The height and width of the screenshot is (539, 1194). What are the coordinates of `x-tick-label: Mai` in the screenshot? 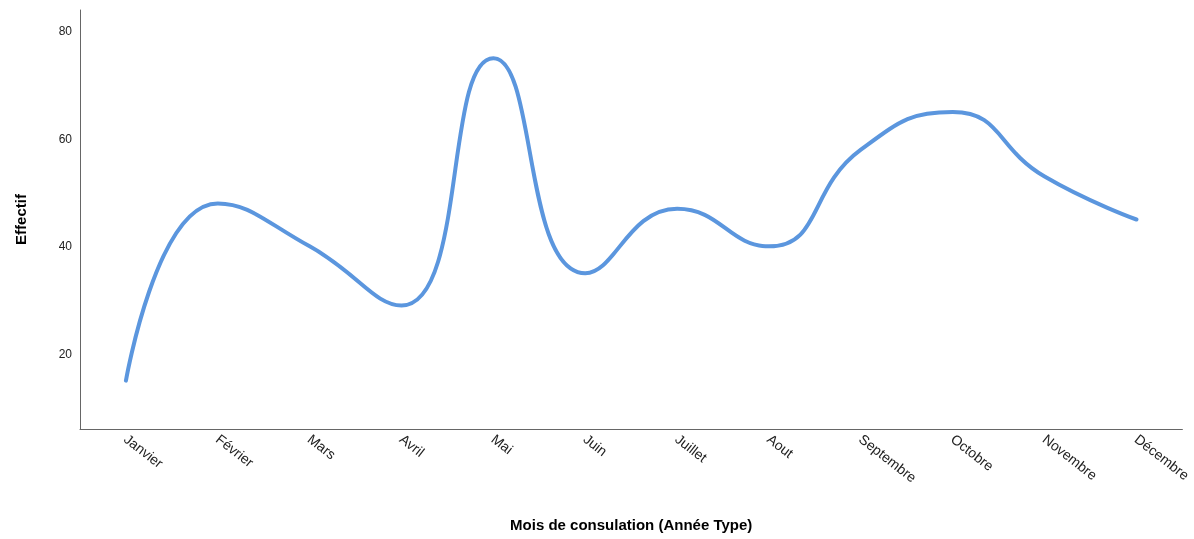 It's located at (502, 444).